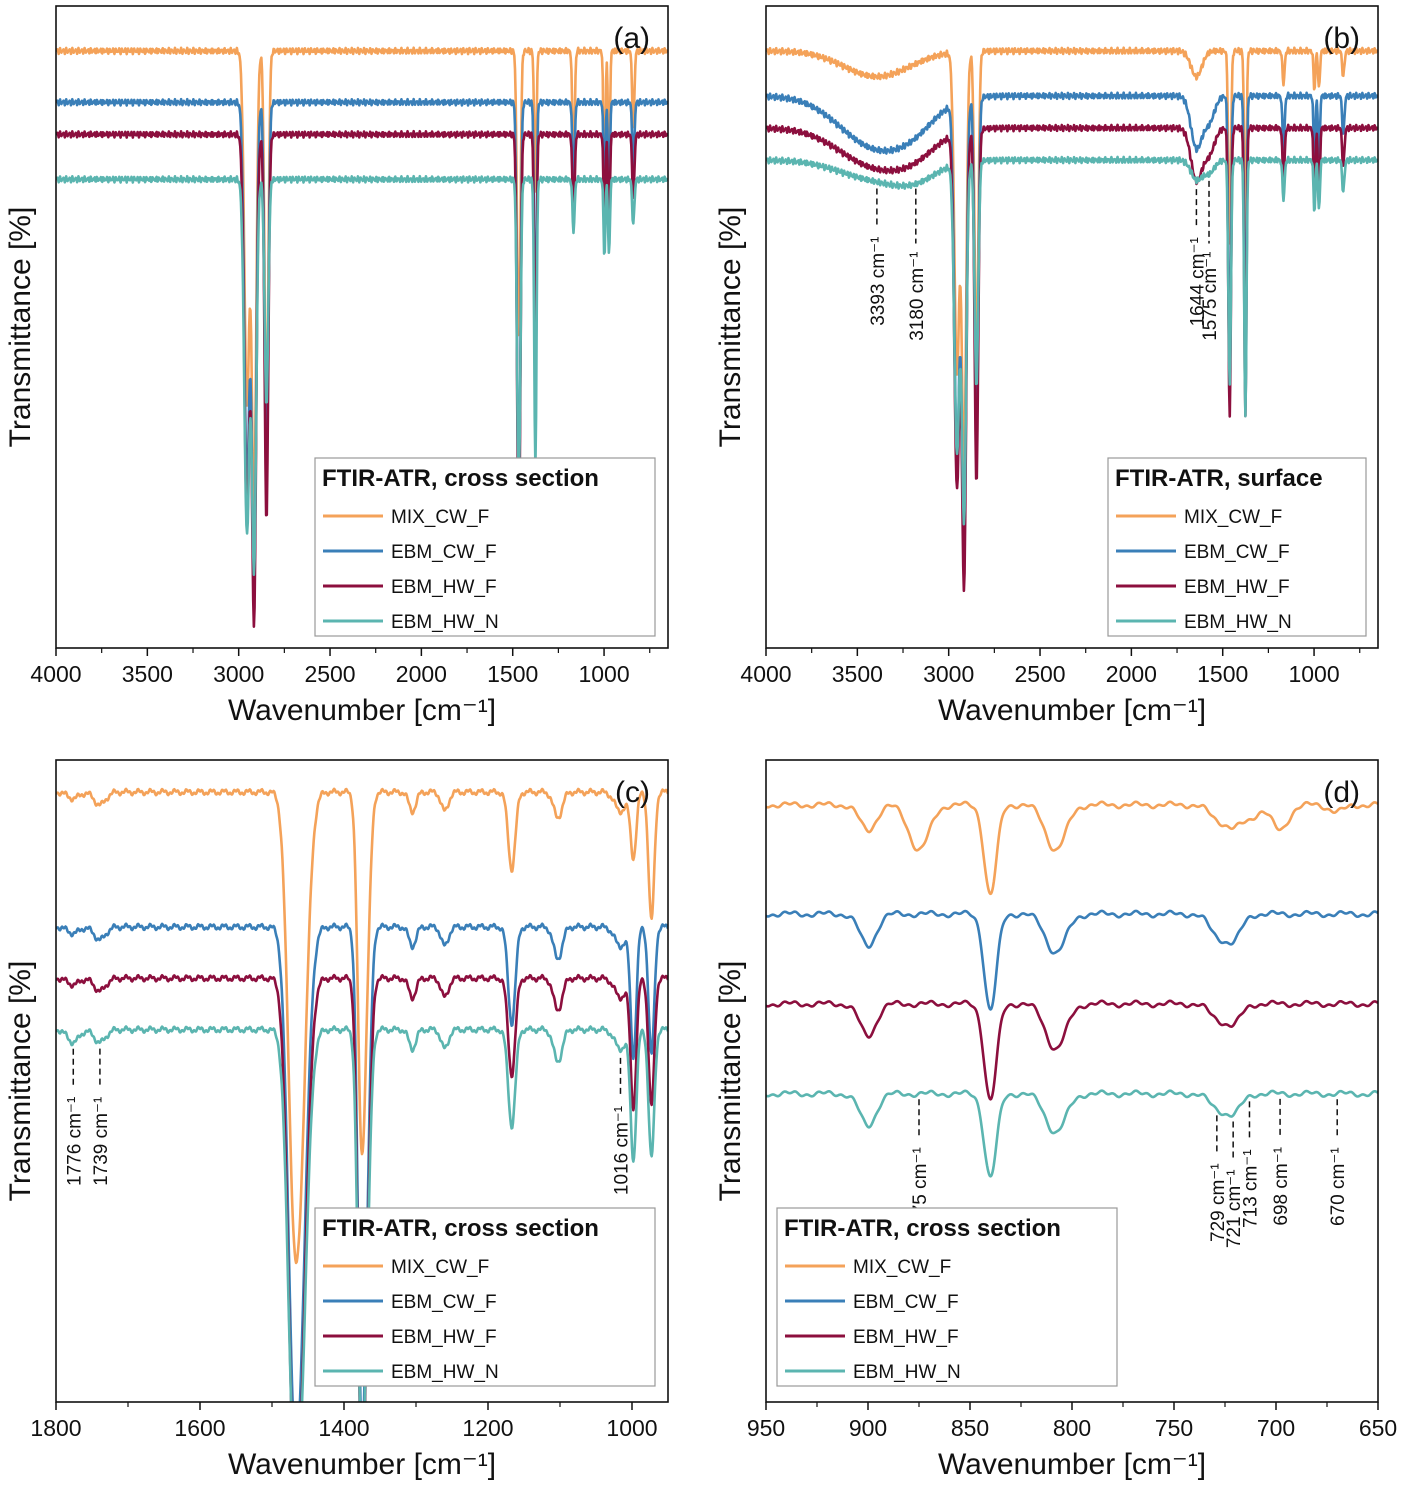 Image resolution: width=1404 pixels, height=1492 pixels. What do you see at coordinates (1341, 792) in the screenshot?
I see `panel-label: (d)` at bounding box center [1341, 792].